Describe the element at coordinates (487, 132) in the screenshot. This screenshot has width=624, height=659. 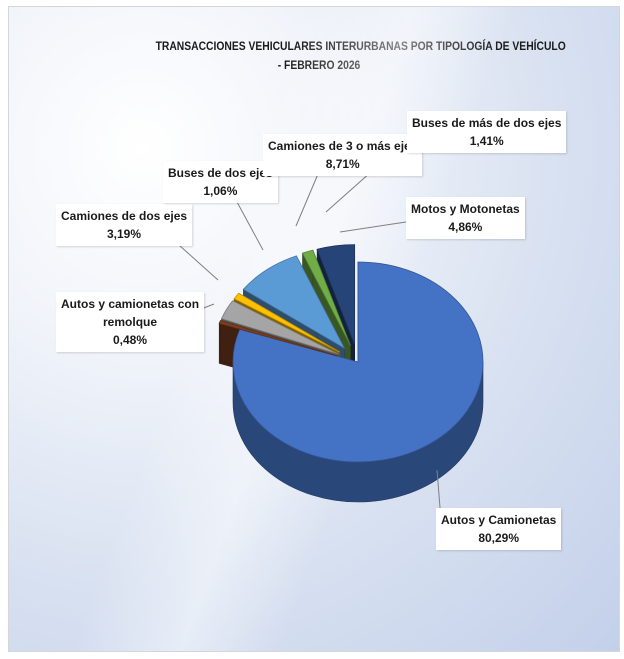
I see `label-buses-mas-ejes: Buses de más de dos ejes 1,41%` at that location.